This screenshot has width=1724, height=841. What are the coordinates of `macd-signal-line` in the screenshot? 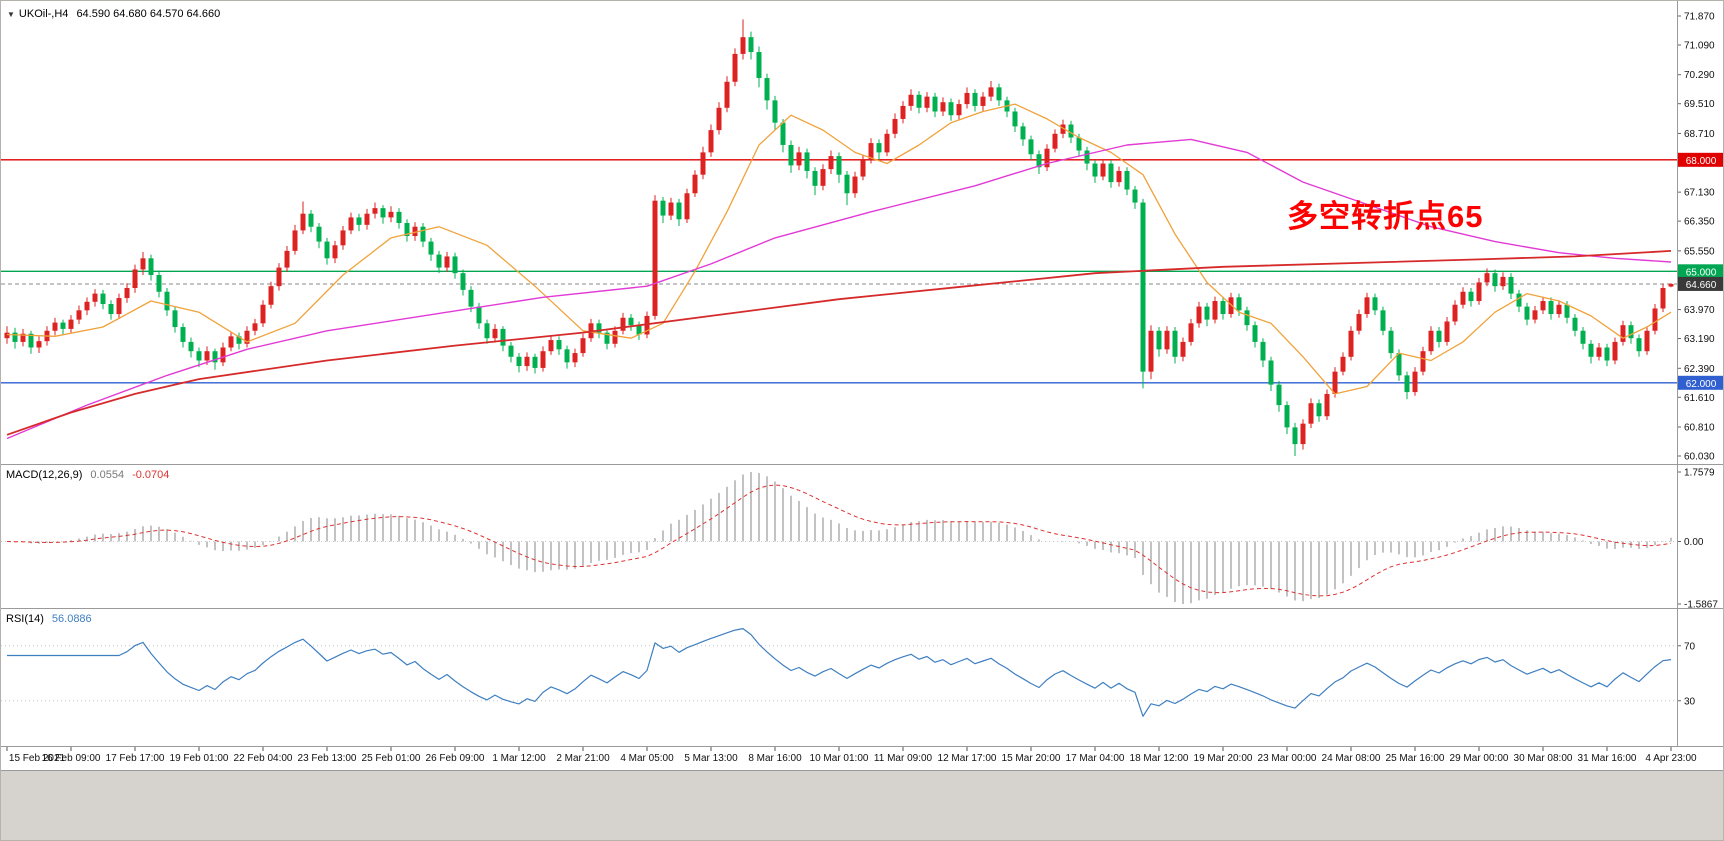 It's located at (839, 540).